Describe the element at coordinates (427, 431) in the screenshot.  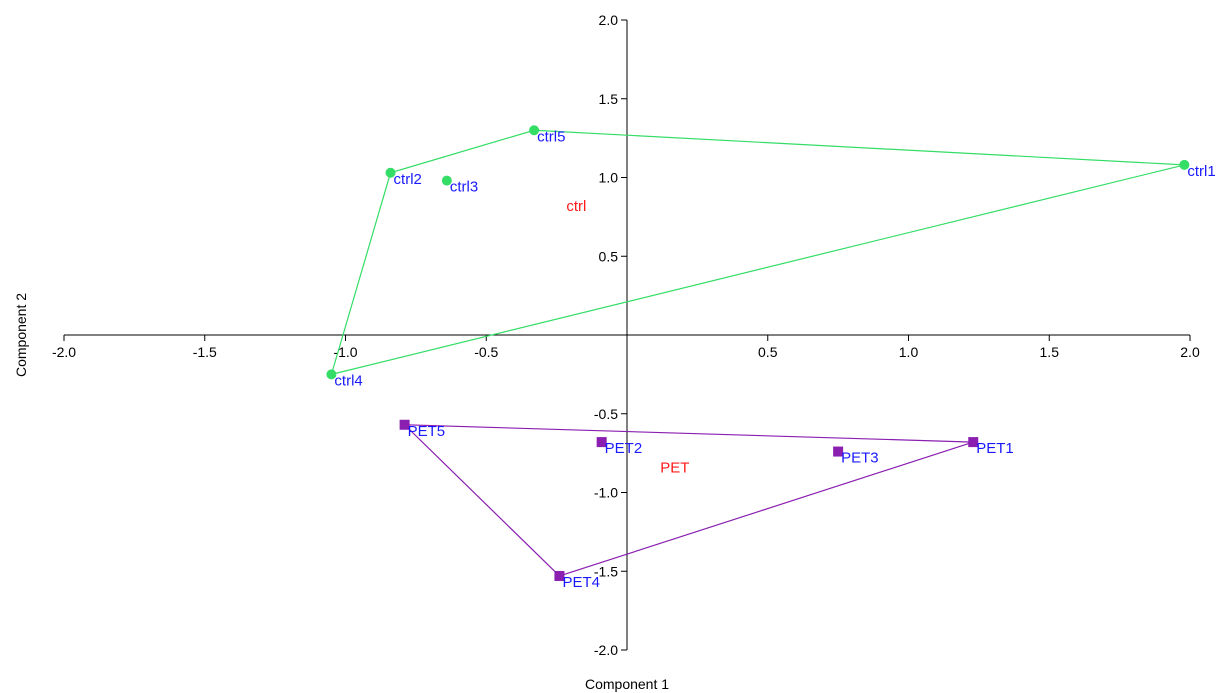
I see `point-label-PET5: PET5` at that location.